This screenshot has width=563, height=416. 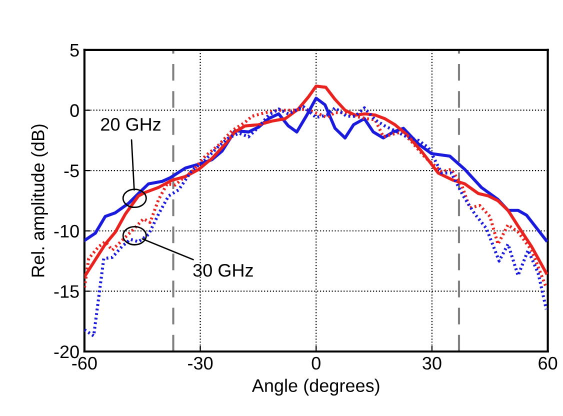 What do you see at coordinates (130, 124) in the screenshot?
I see `annotation: 20 GHz` at bounding box center [130, 124].